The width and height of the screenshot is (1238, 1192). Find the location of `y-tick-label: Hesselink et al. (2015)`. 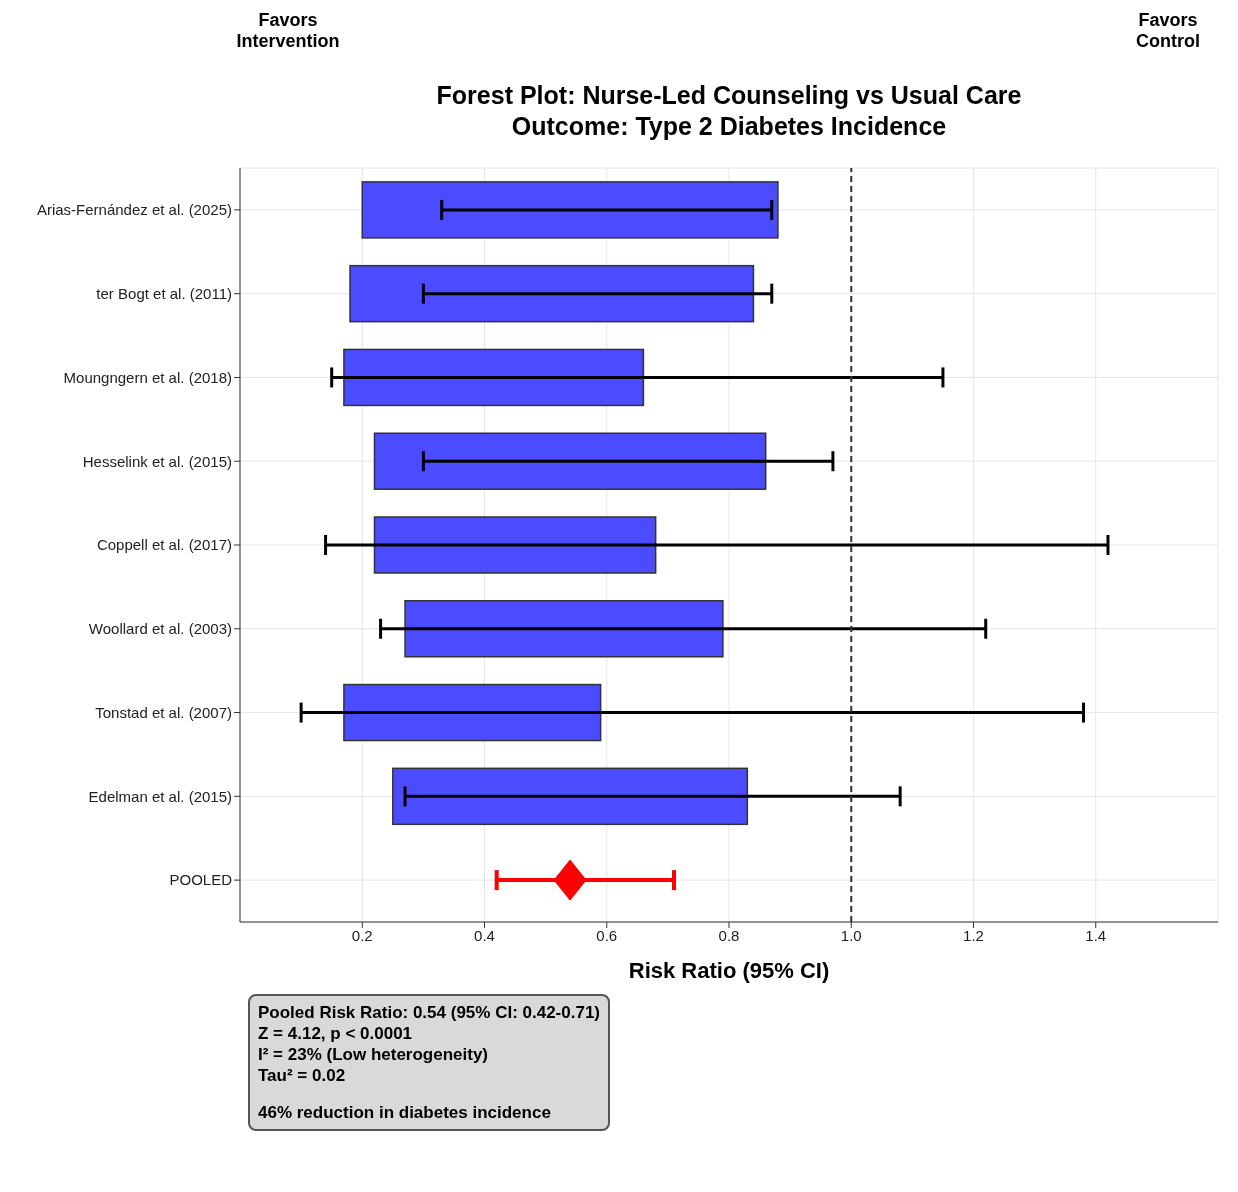

y-tick-label: Hesselink et al. (2015) is located at coordinates (157, 461).